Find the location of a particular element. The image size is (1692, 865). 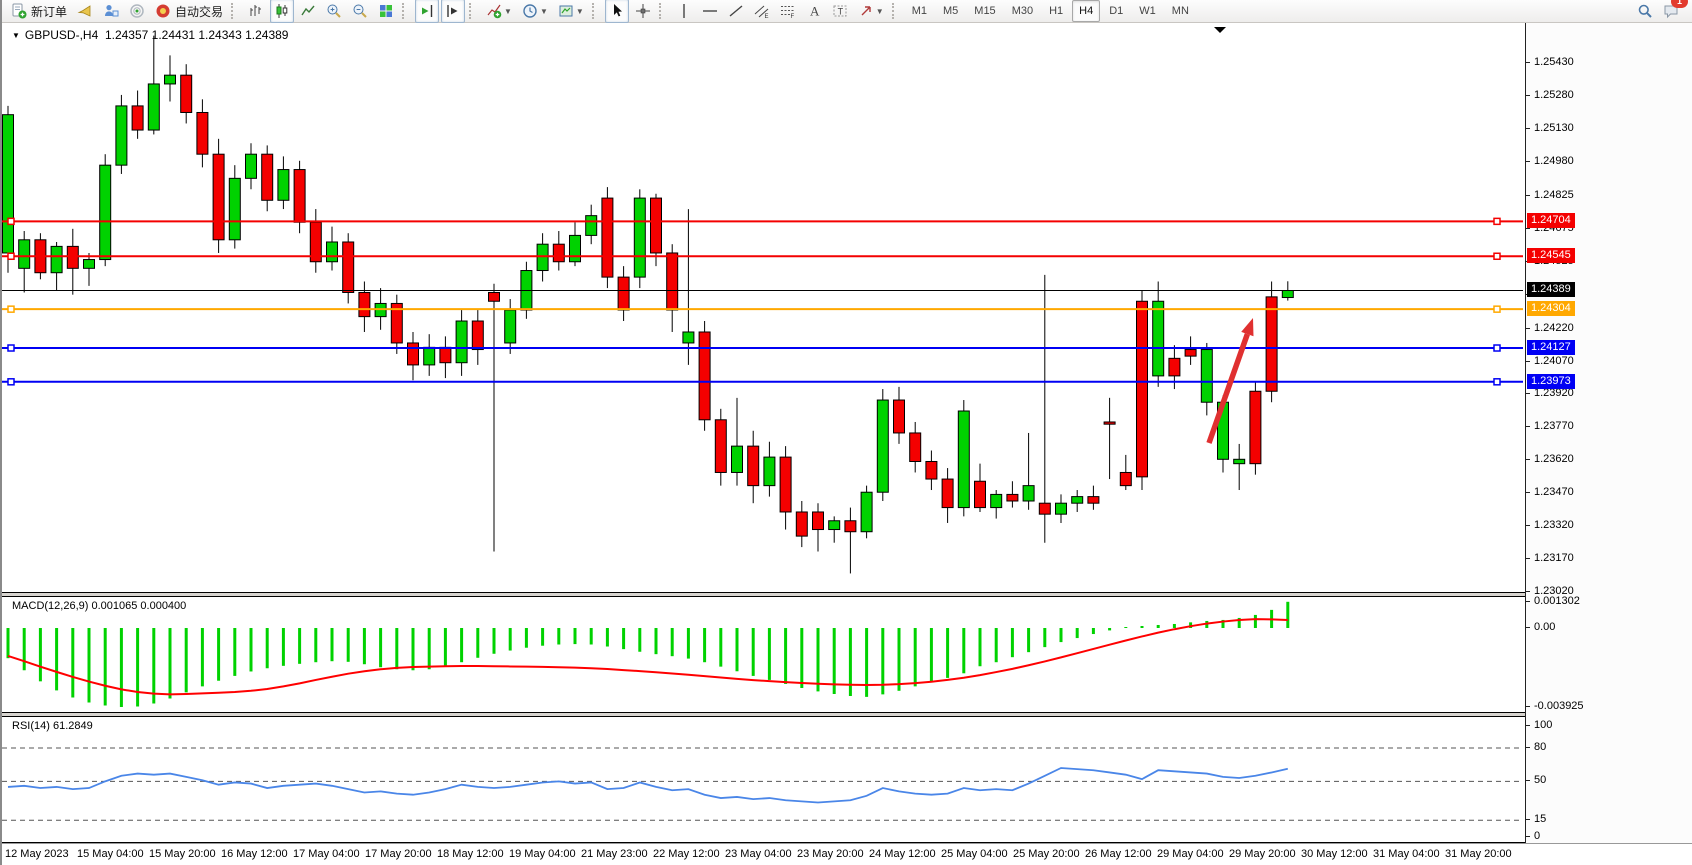

price-tick-label: 1.23020 is located at coordinates (1554, 590).